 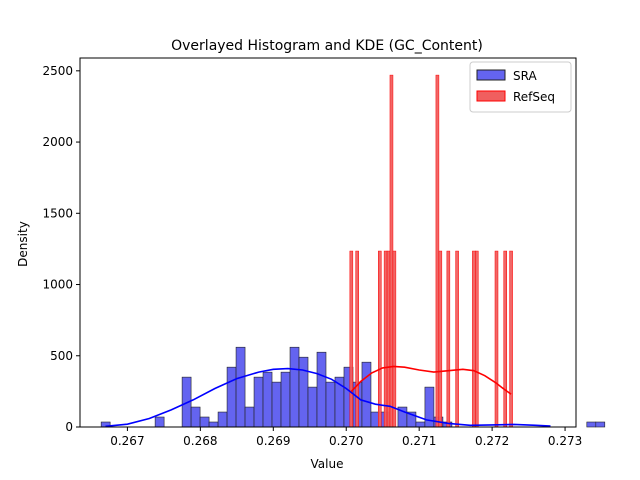 I want to click on legend: SRA RefSeq, so click(x=520, y=87).